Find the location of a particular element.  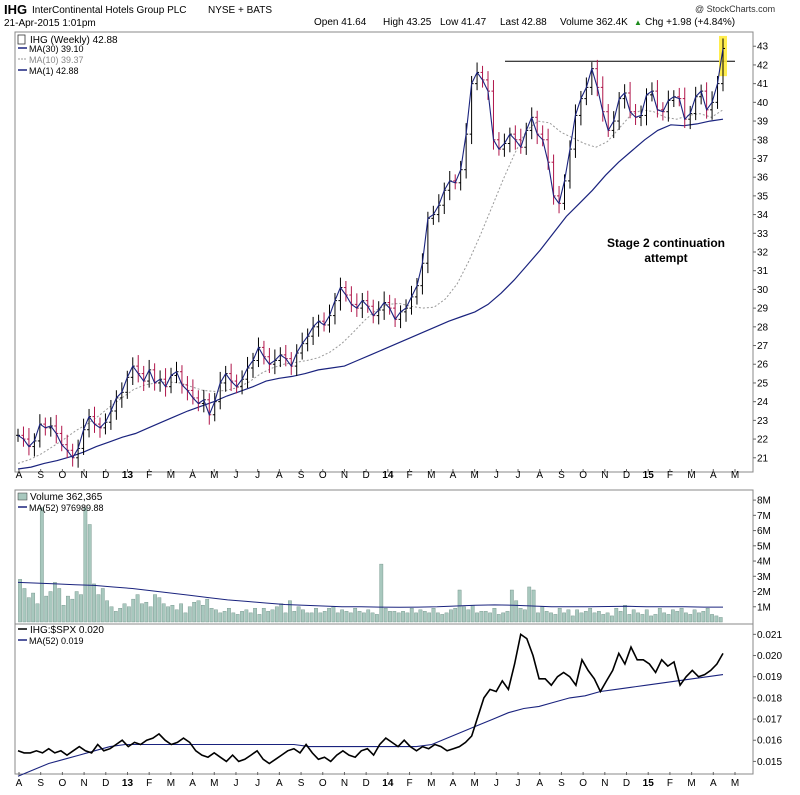

price-month-label: S is located at coordinates (40, 475).